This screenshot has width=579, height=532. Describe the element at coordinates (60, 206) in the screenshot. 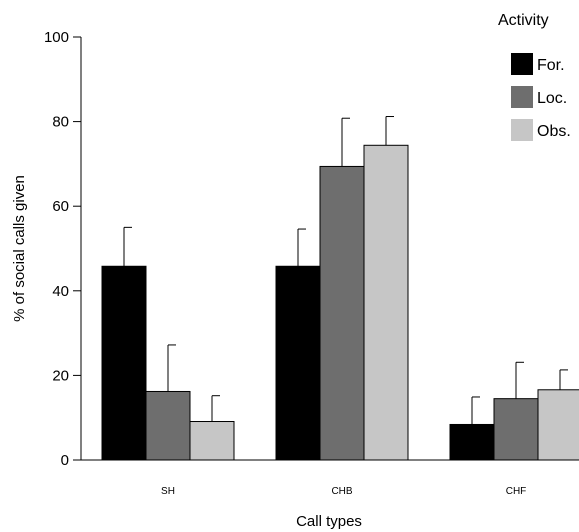

I see `y-tick-label: 60` at that location.